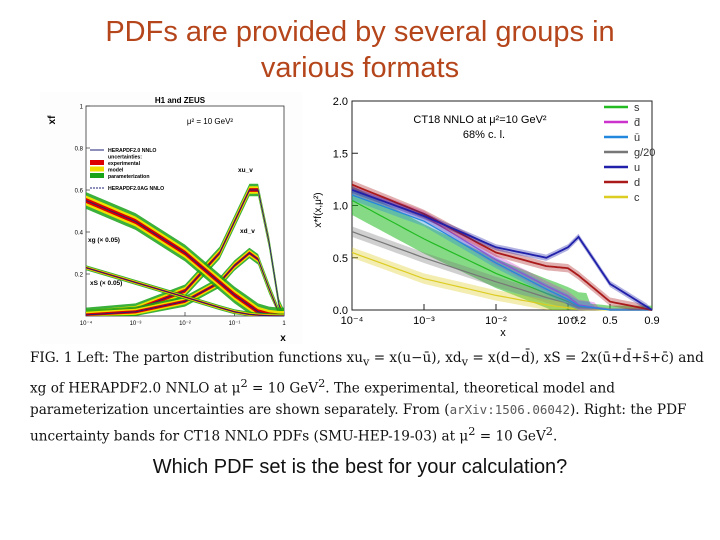 The height and width of the screenshot is (540, 720). Describe the element at coordinates (79, 192) in the screenshot. I see `left-y-tick-label: 0.6` at that location.